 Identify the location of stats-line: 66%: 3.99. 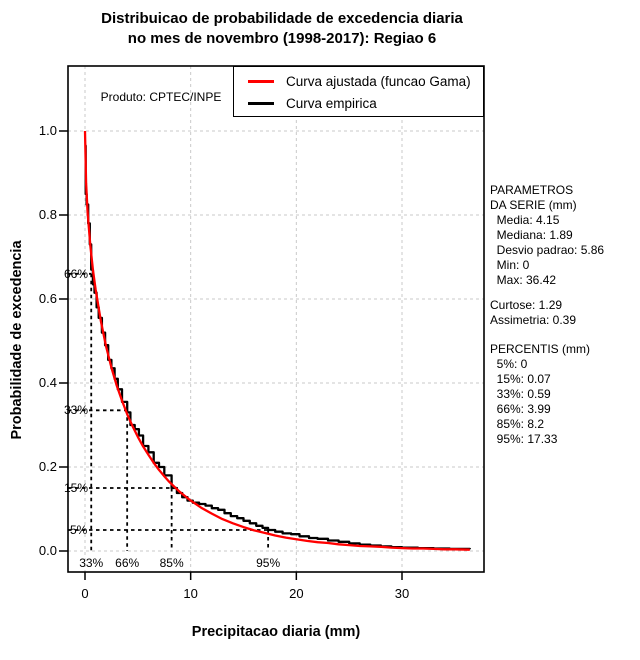
(520, 409).